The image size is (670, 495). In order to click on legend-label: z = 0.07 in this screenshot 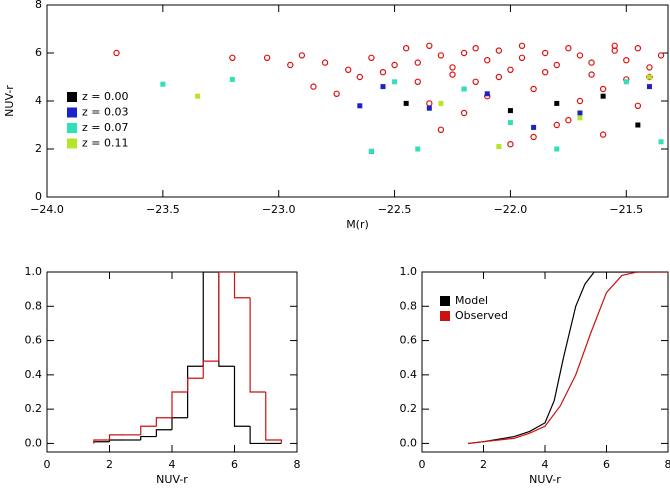, I will do `click(105, 127)`.